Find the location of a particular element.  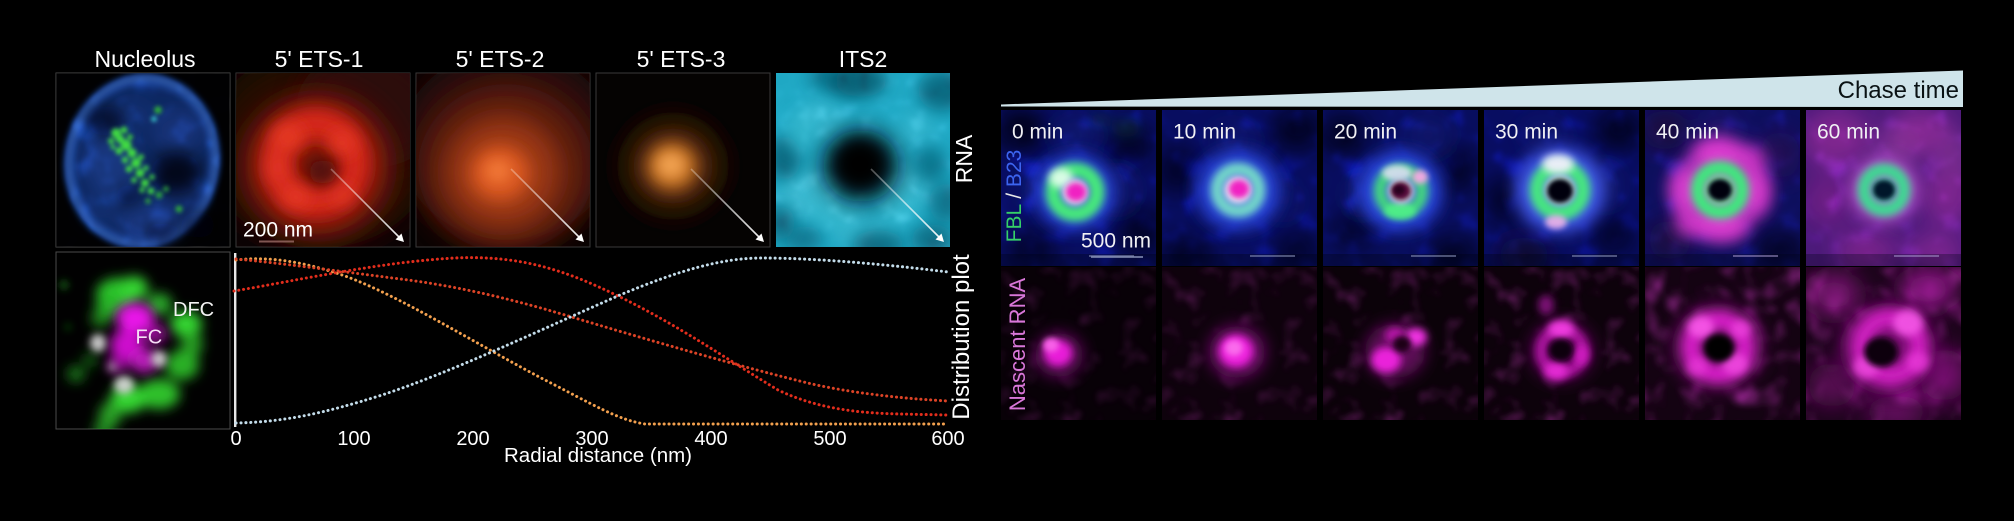

svg-text: 100 is located at coordinates (353, 439).